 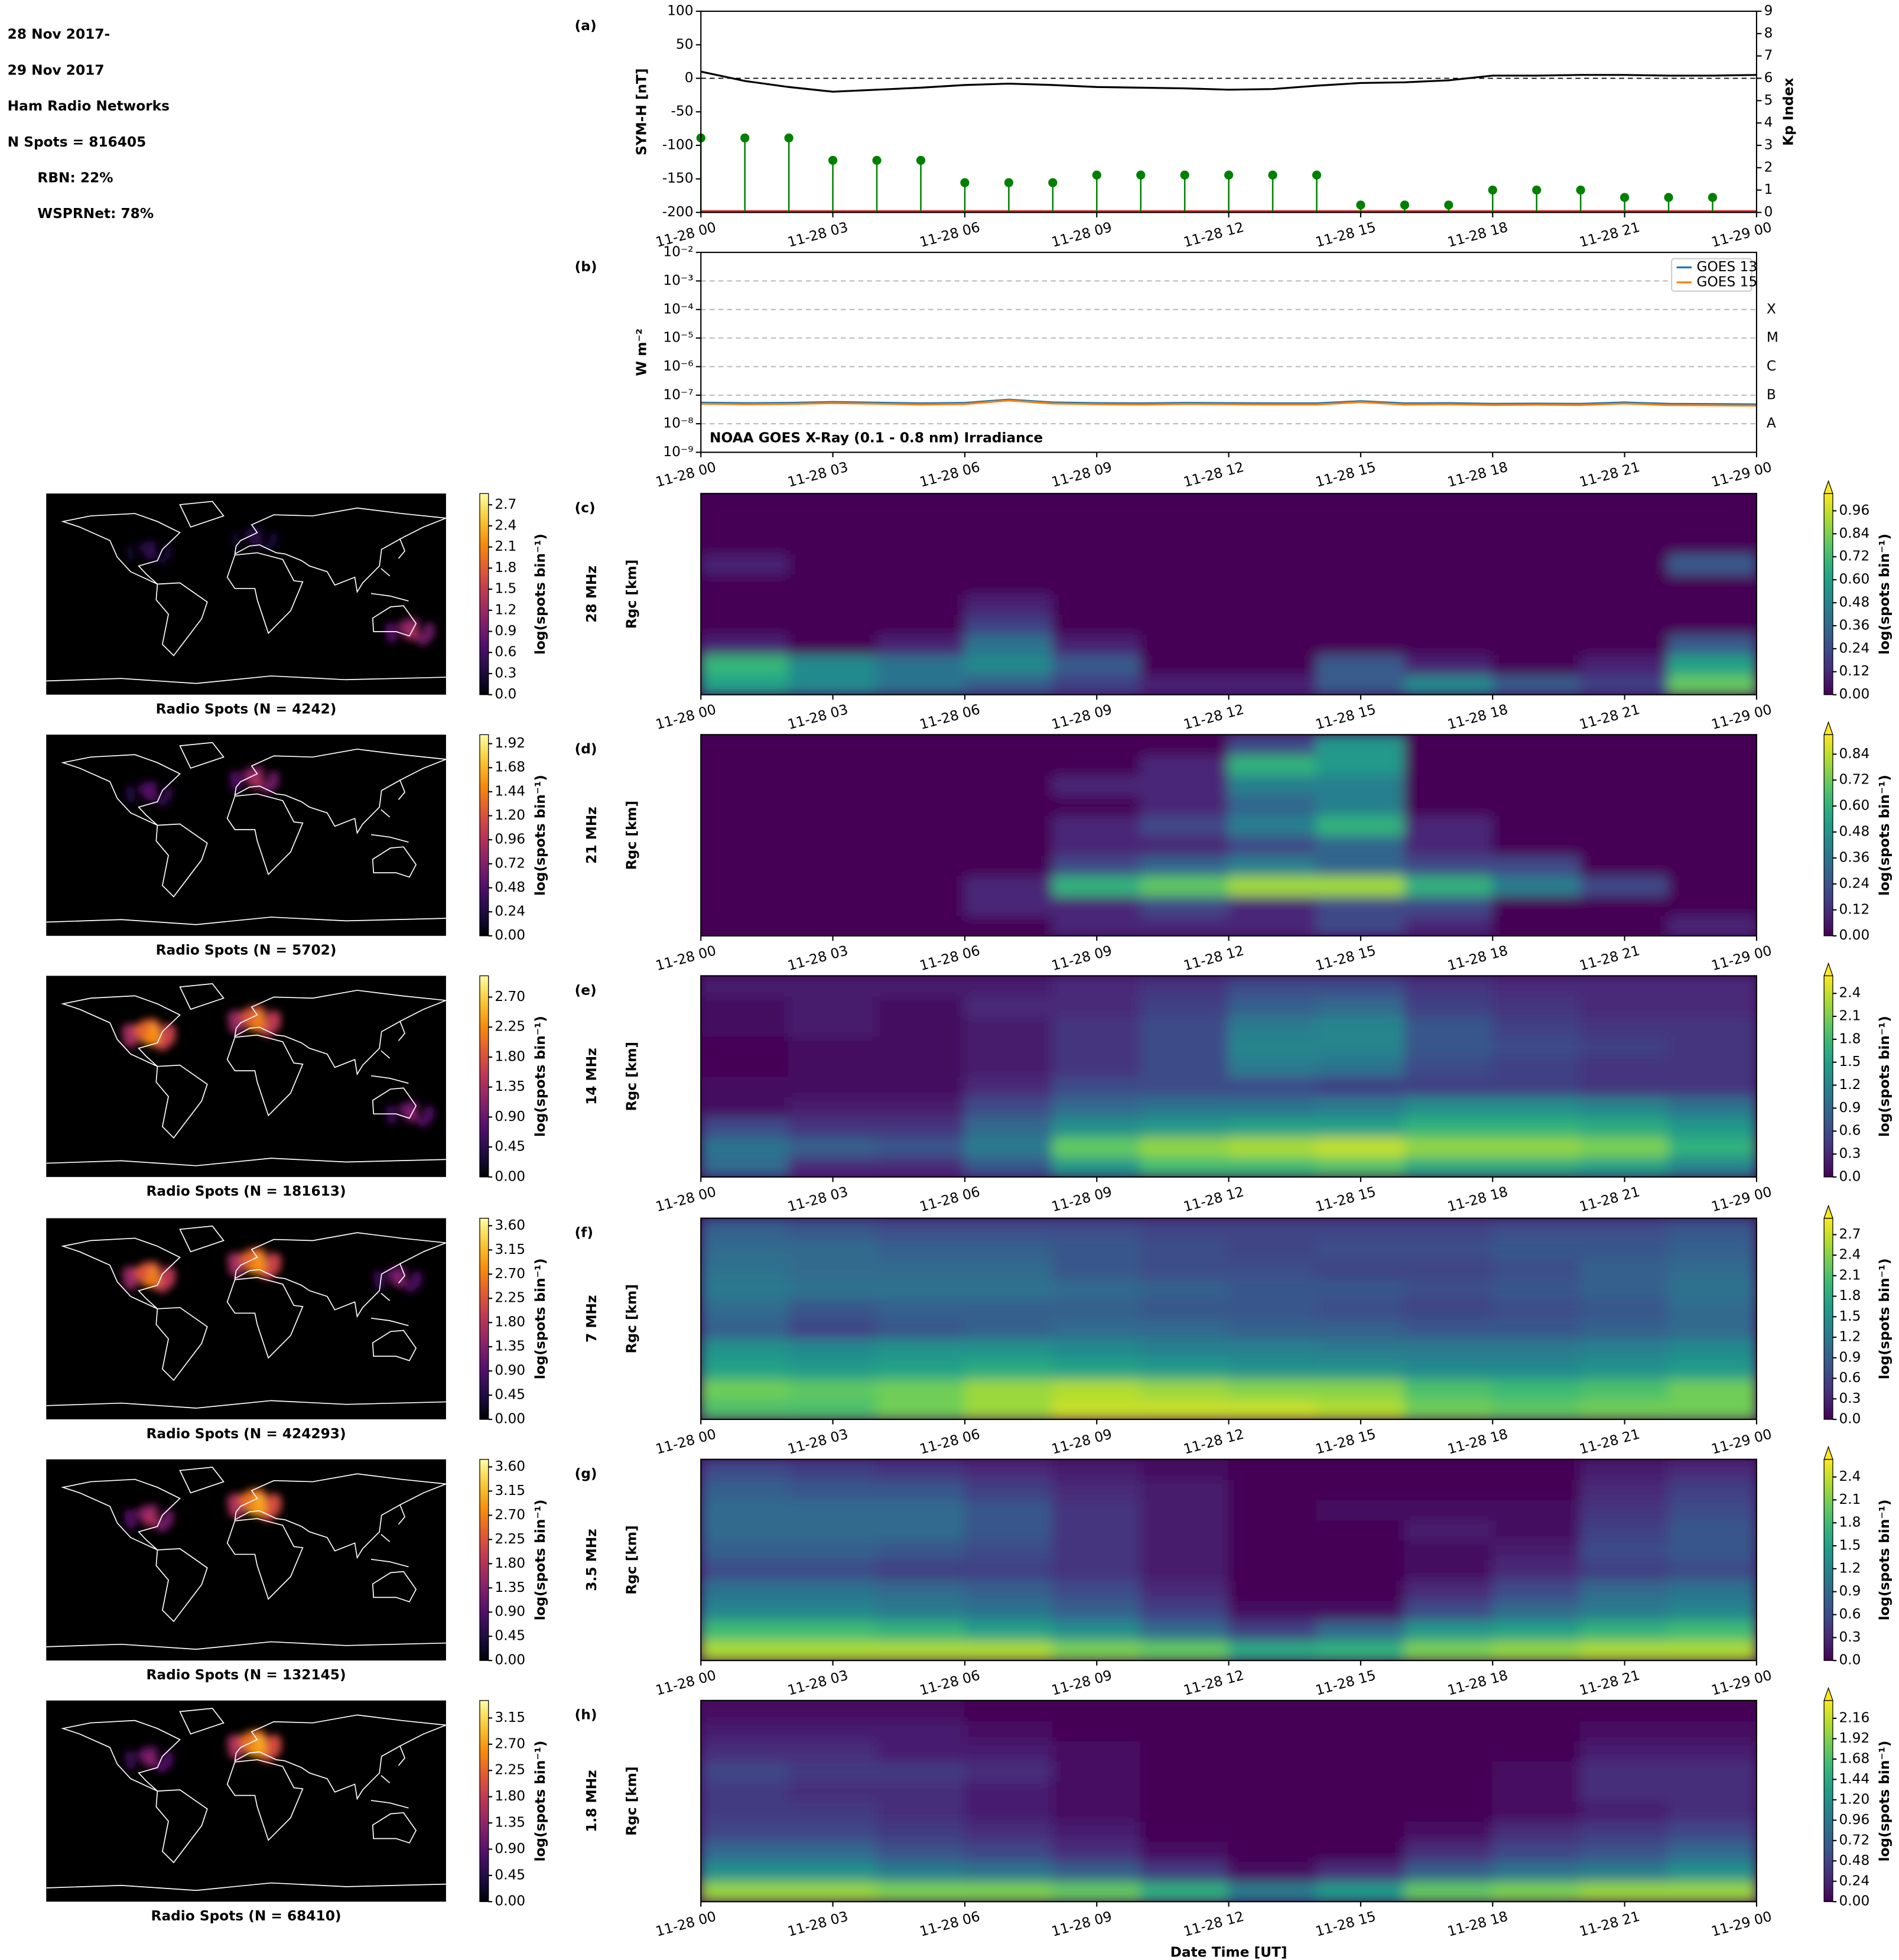 What do you see at coordinates (1229, 403) in the screenshot?
I see `series-line` at bounding box center [1229, 403].